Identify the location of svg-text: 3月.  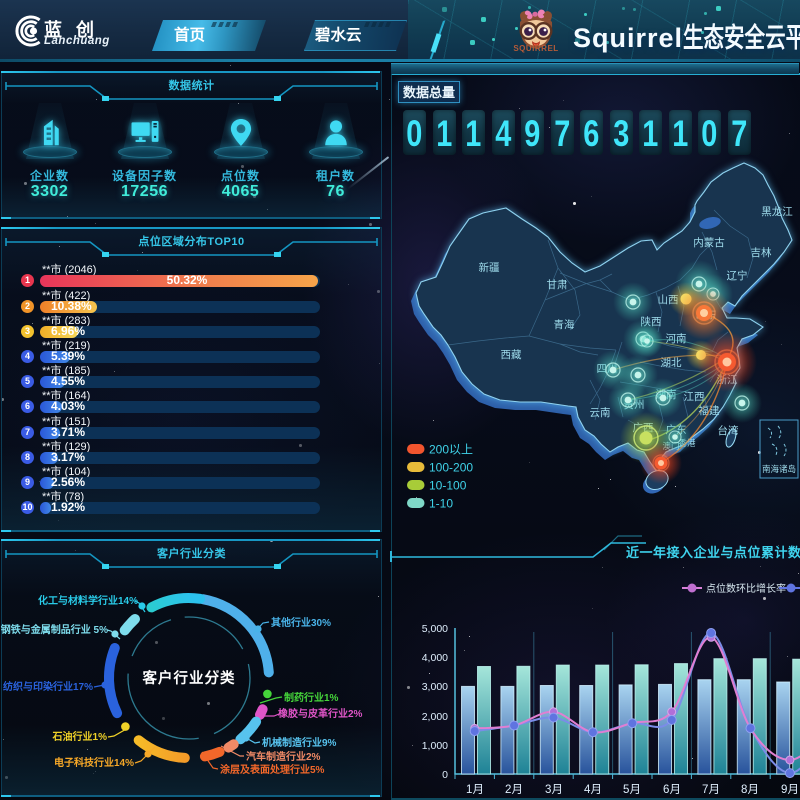
(554, 790).